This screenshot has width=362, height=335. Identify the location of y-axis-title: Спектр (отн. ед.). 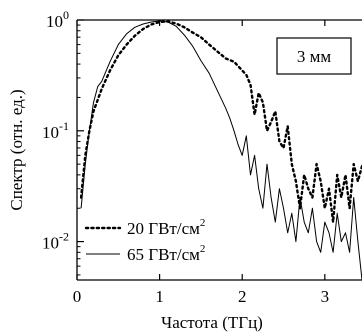
(16, 149).